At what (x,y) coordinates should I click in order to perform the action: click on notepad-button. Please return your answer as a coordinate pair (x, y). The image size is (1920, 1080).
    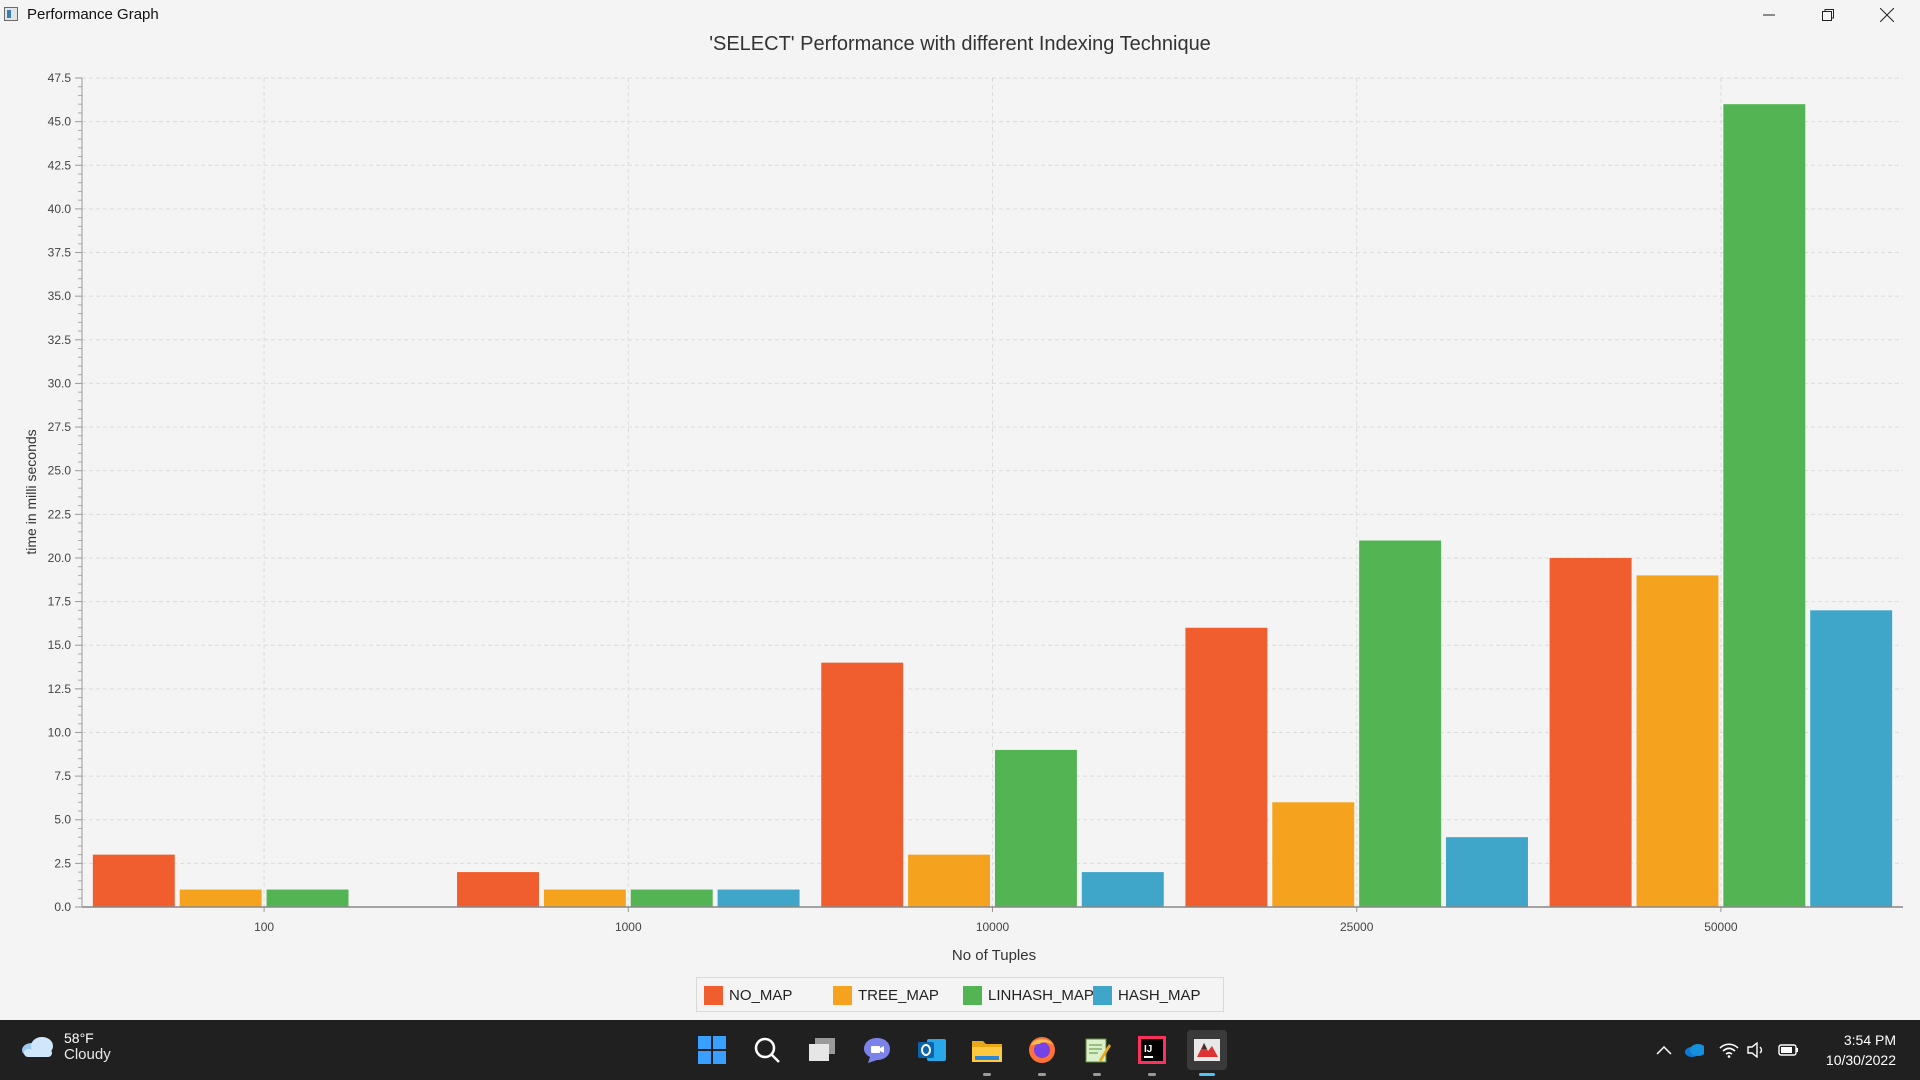
    Looking at the image, I should click on (1097, 1053).